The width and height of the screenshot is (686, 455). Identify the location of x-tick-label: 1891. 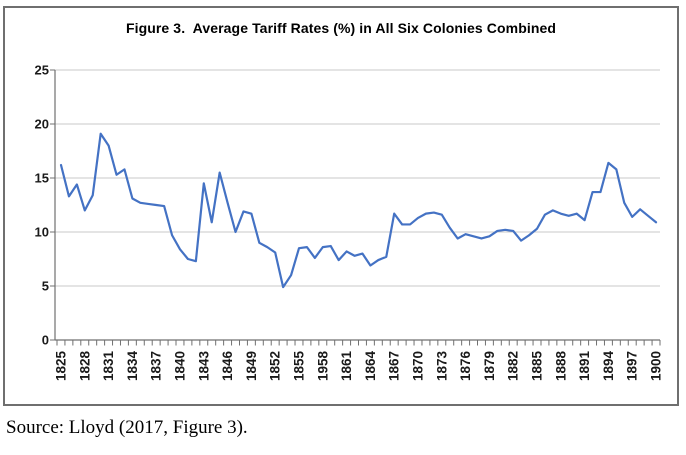
(584, 366).